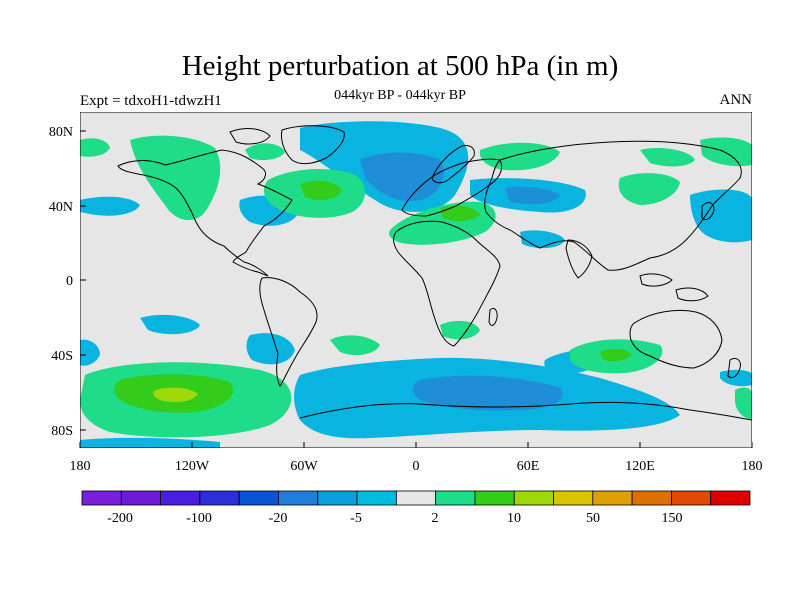  I want to click on south-america-outline, so click(288, 332).